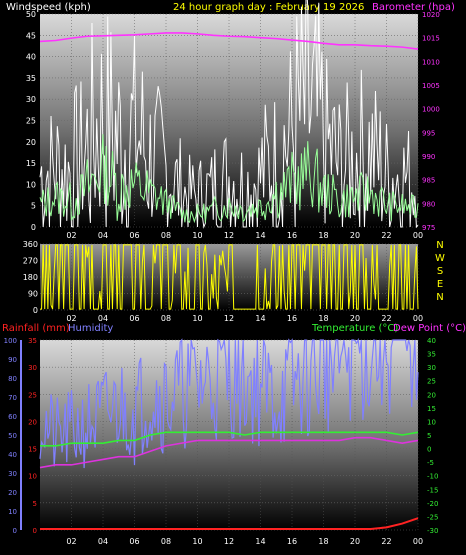  I want to click on dewpoint-axis-label: Dew Point (°C), so click(429, 328).